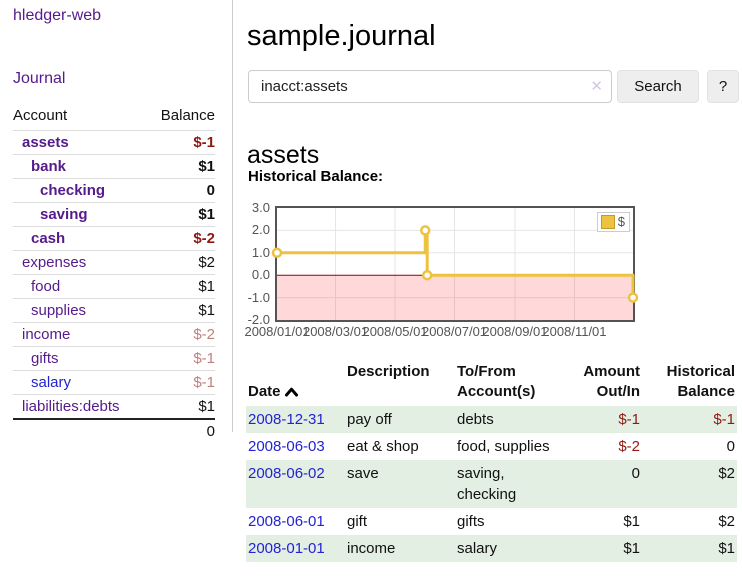 The height and width of the screenshot is (582, 742). I want to click on y-axis-tick-label: -1.0, so click(258, 297).